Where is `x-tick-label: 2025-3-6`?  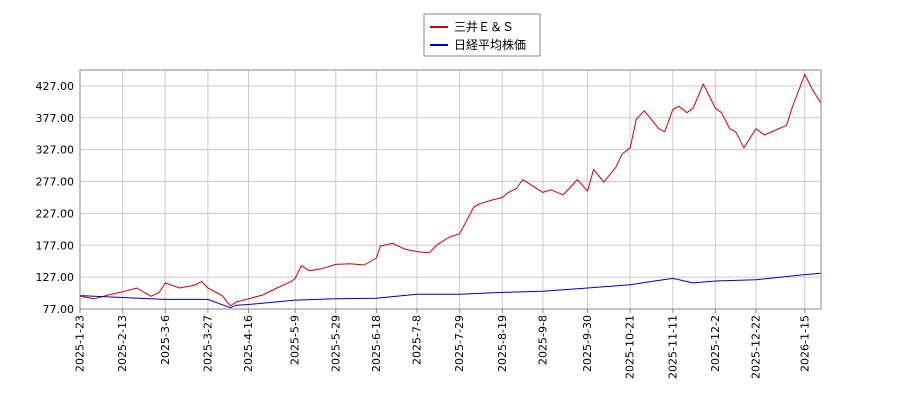 x-tick-label: 2025-3-6 is located at coordinates (165, 340).